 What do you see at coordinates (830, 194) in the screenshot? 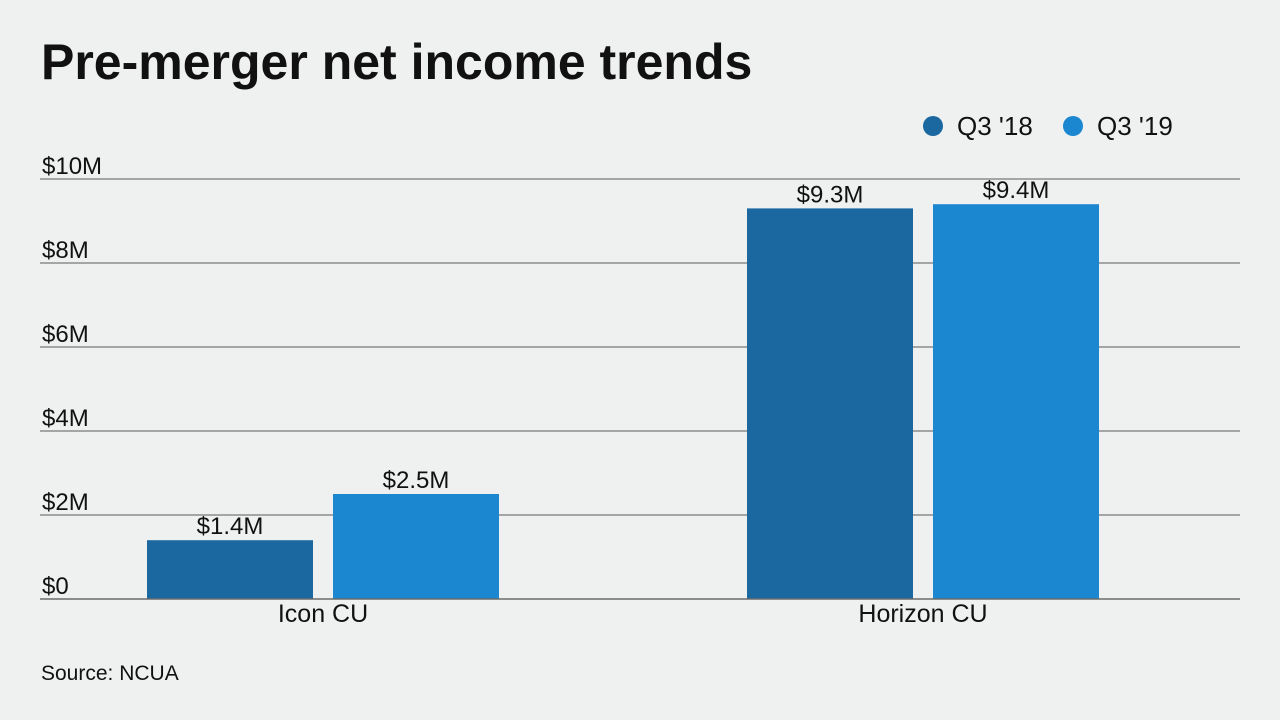
I see `data-label: $9.3M` at bounding box center [830, 194].